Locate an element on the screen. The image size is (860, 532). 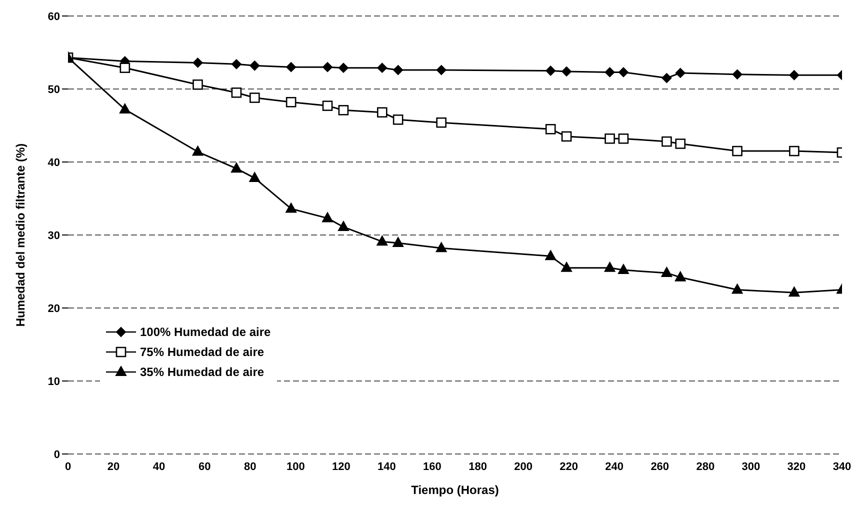
x-tick-label: 140 is located at coordinates (387, 466).